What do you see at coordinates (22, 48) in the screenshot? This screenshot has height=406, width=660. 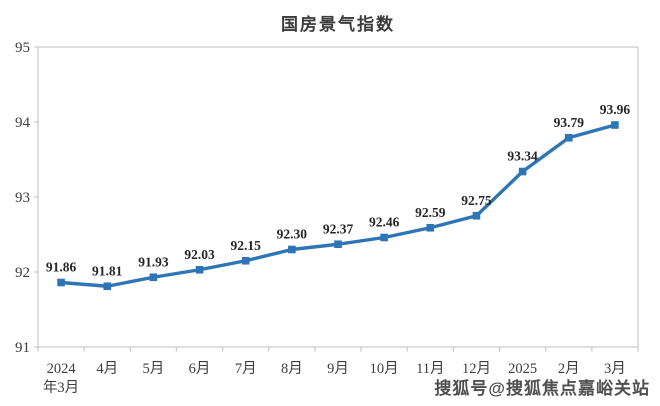 I see `y-axis-label: 95` at bounding box center [22, 48].